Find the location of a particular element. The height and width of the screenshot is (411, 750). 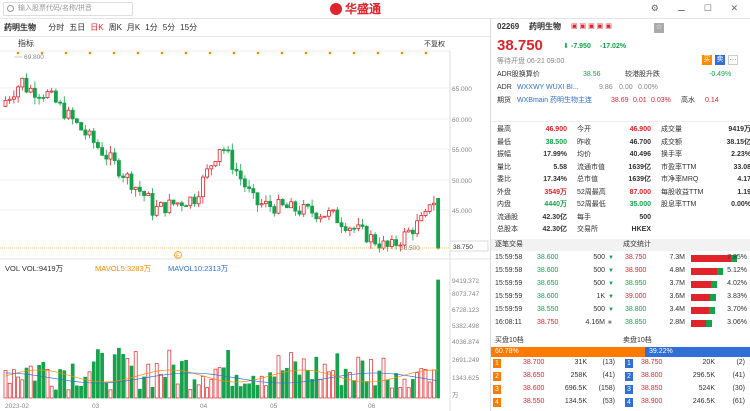

volstat-row: 38.850 2.8M 3.06% is located at coordinates (686, 323).